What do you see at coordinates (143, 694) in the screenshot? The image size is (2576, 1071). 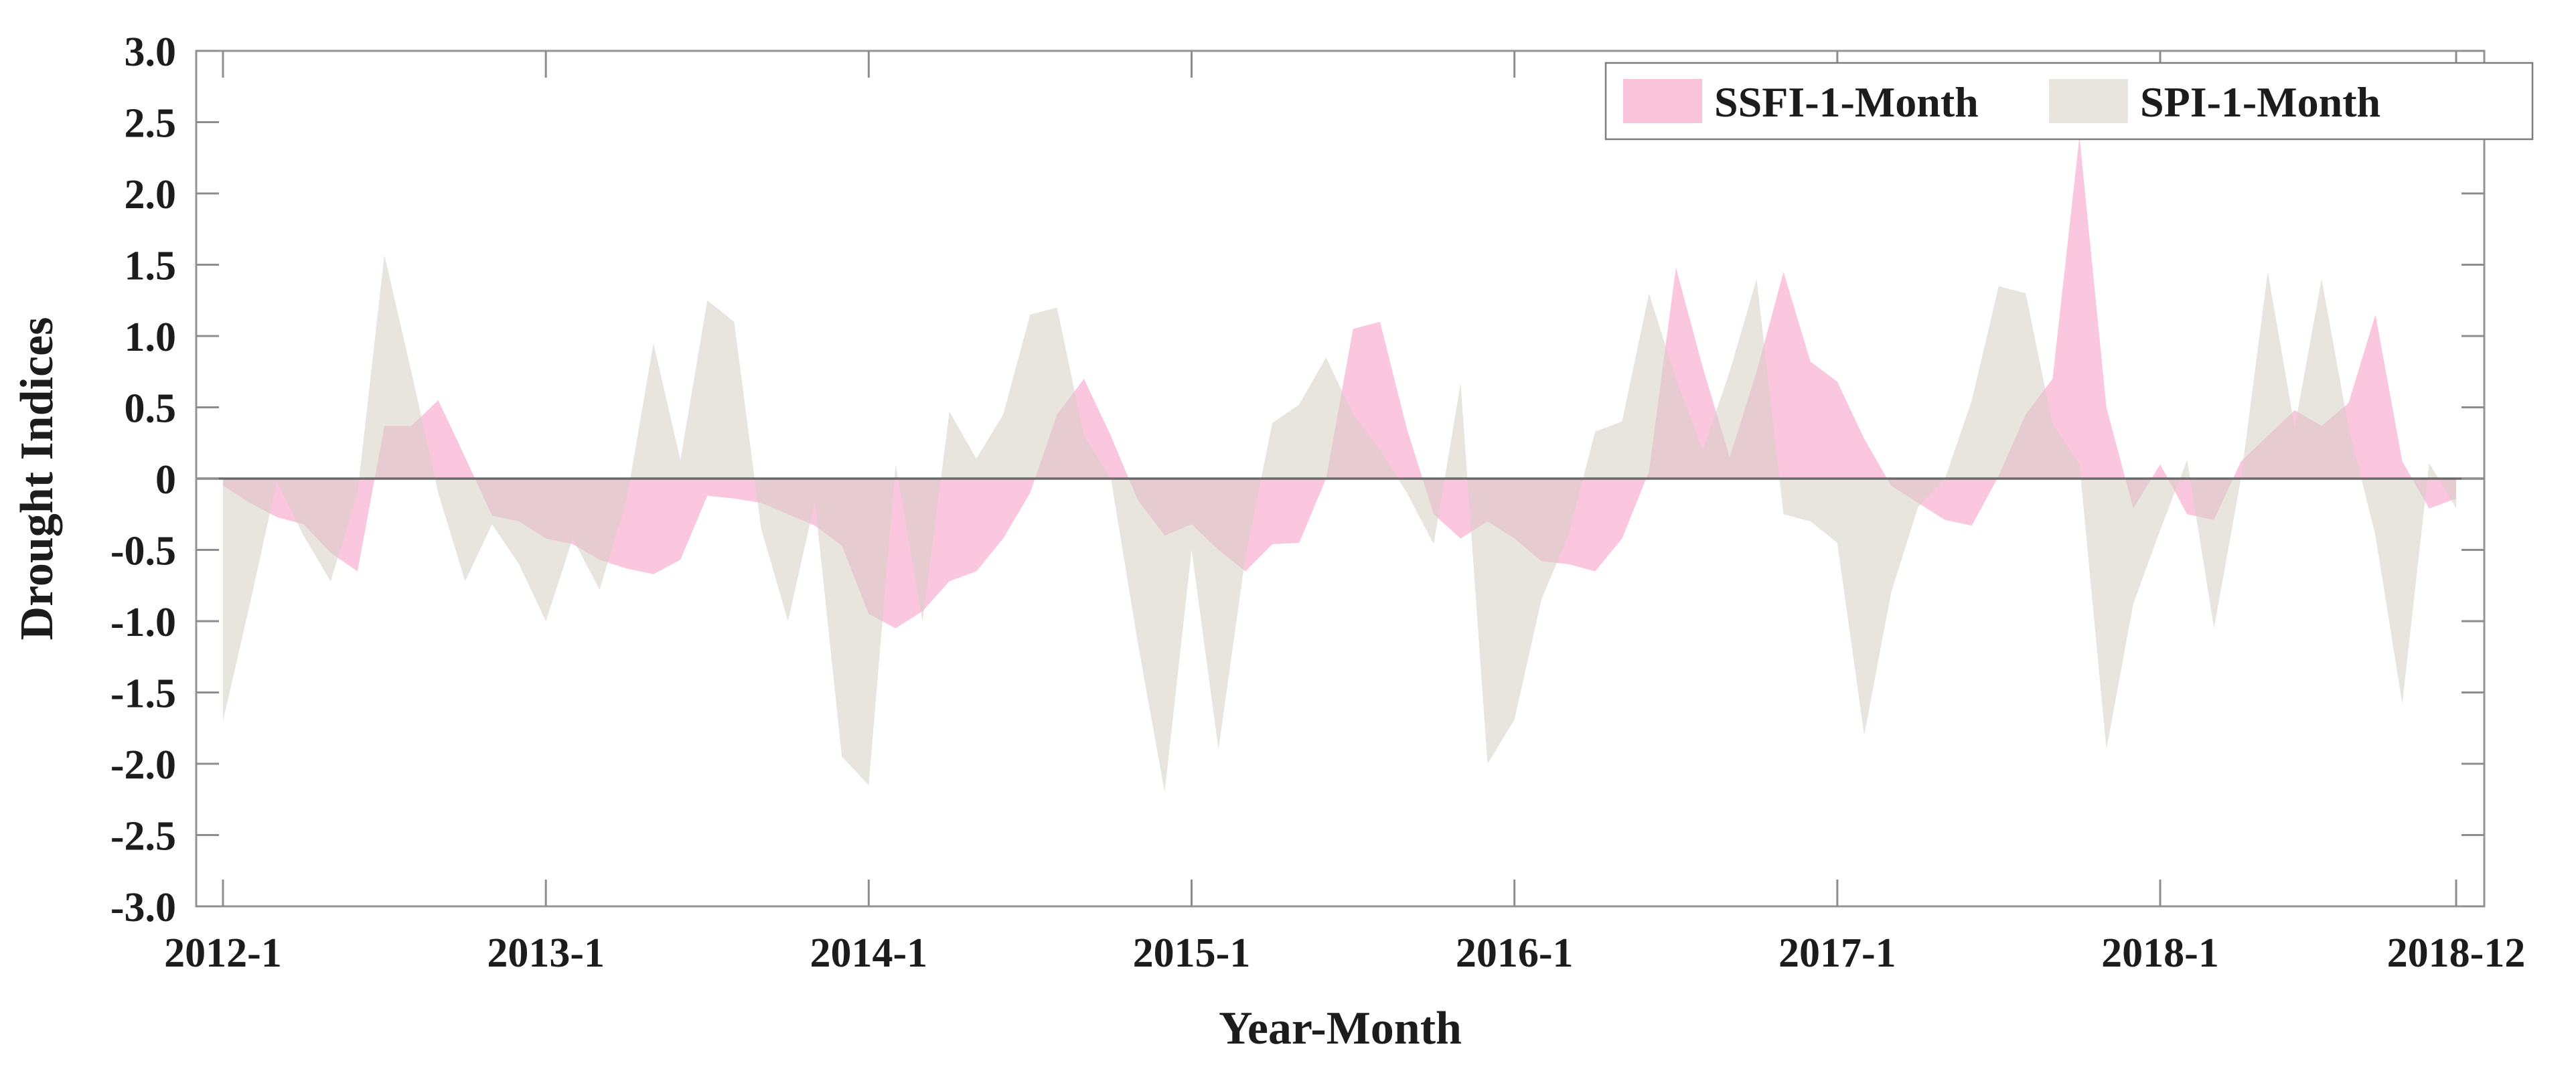 I see `y-tick-label: -1.5` at bounding box center [143, 694].